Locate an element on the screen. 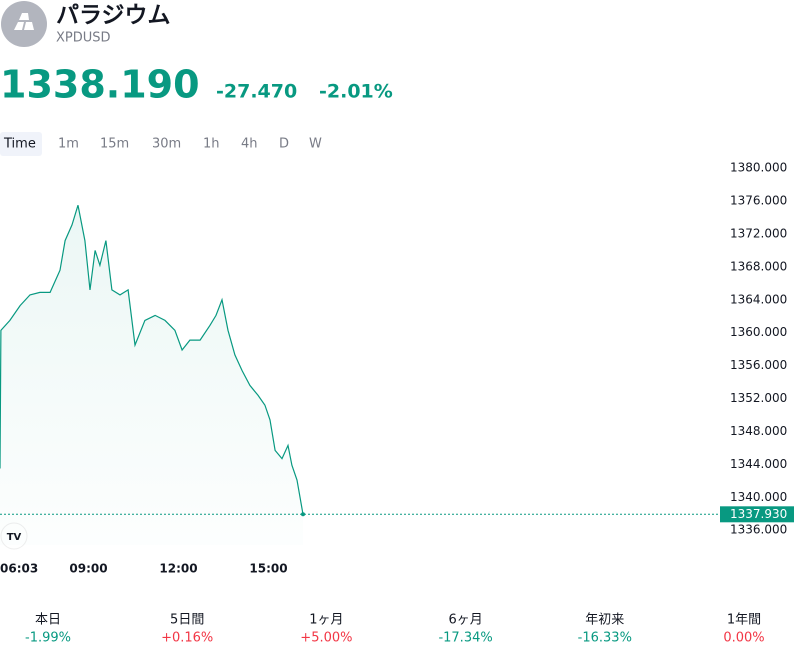 This screenshot has height=658, width=800. y-tick-label: 1376.000 is located at coordinates (758, 201).